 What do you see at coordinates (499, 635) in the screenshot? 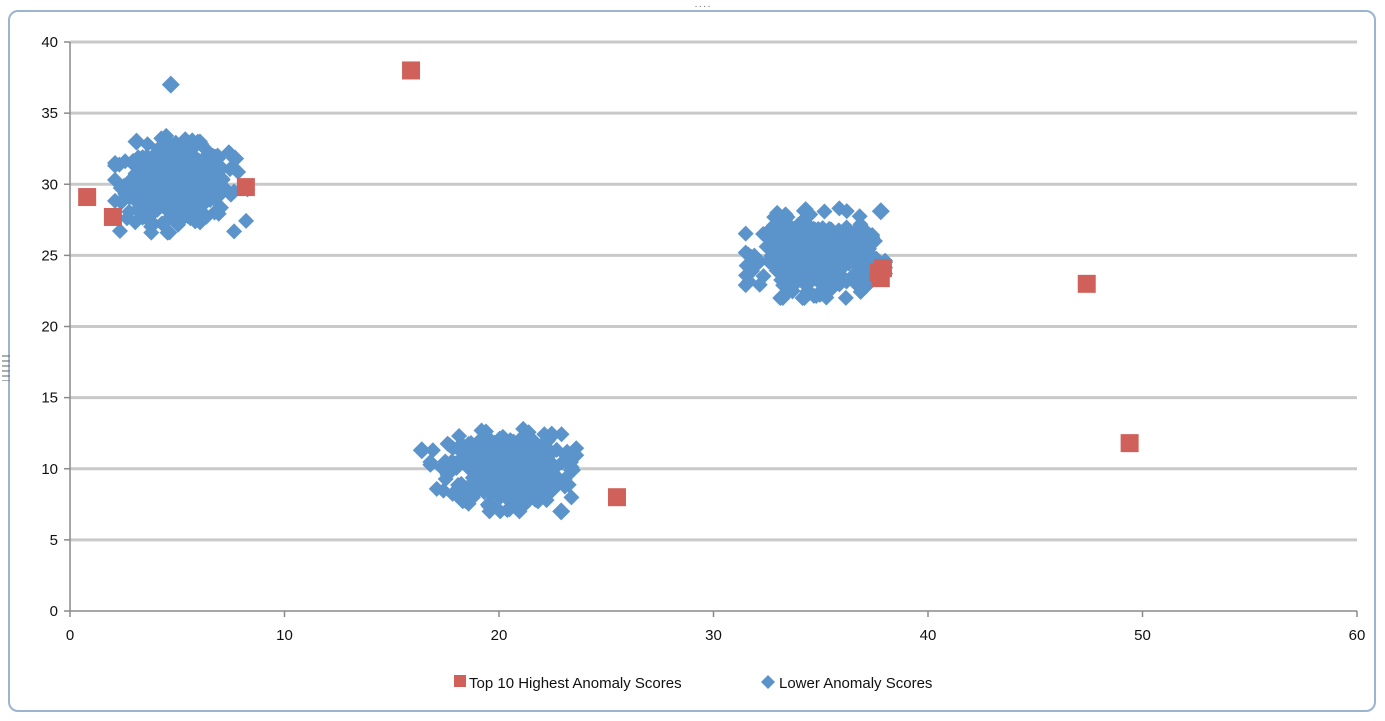
I see `tick-label-x: 20` at bounding box center [499, 635].